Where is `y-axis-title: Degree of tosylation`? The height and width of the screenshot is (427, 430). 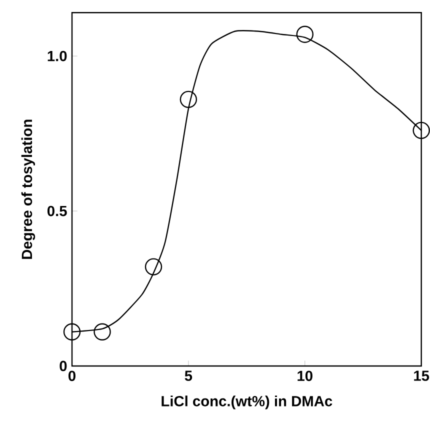 y-axis-title: Degree of tosylation is located at coordinates (28, 189).